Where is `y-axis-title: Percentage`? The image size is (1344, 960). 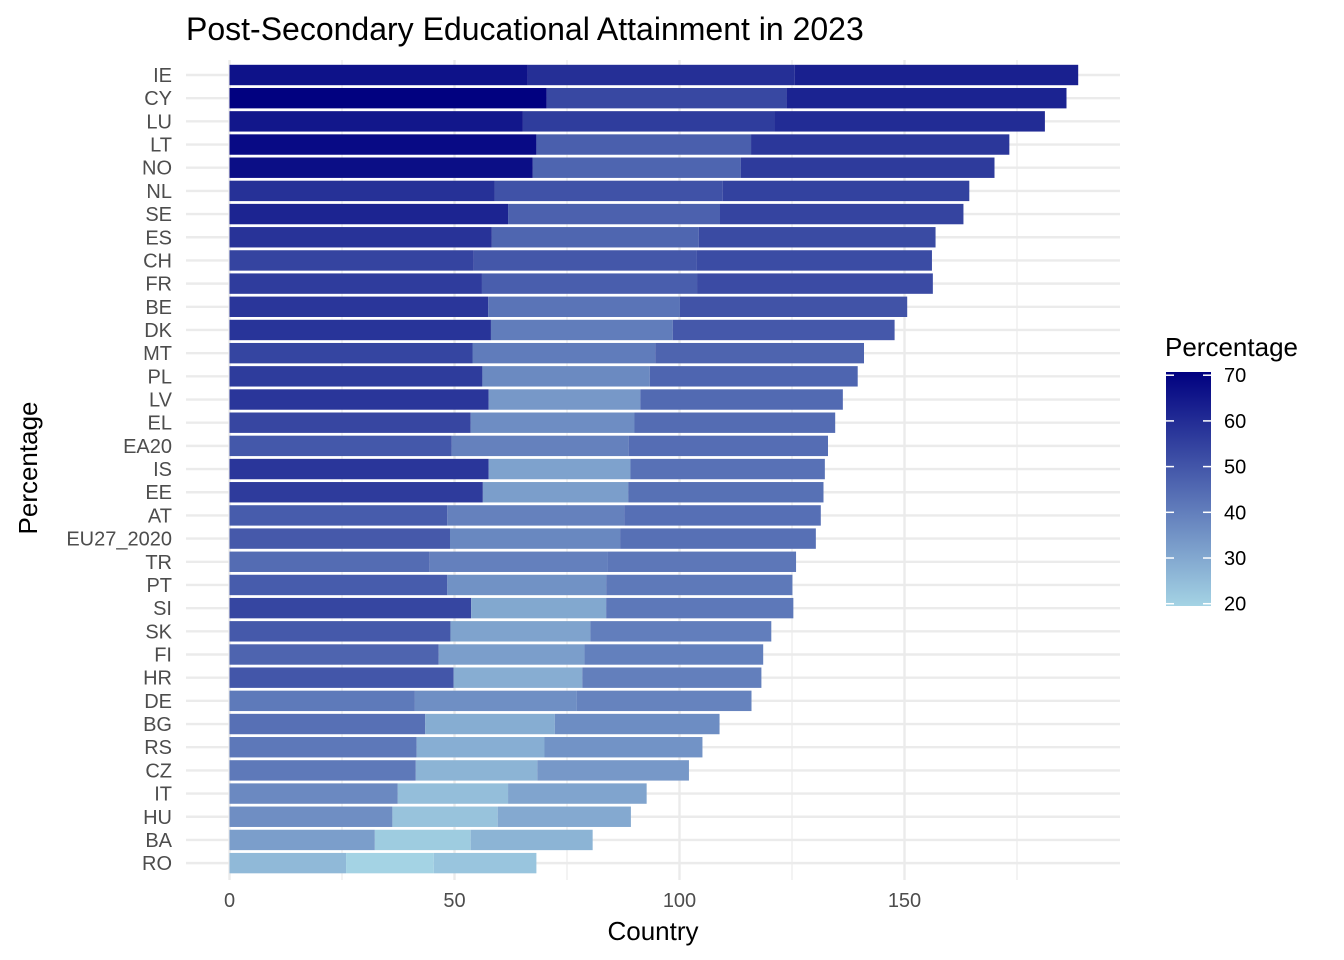 y-axis-title: Percentage is located at coordinates (28, 468).